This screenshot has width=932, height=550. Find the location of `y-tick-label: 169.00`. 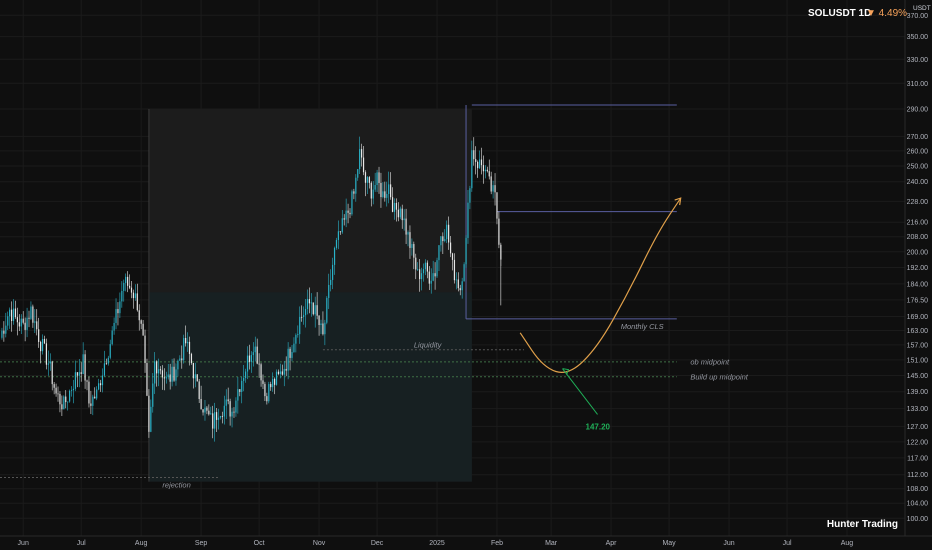

y-tick-label: 169.00 is located at coordinates (918, 317).